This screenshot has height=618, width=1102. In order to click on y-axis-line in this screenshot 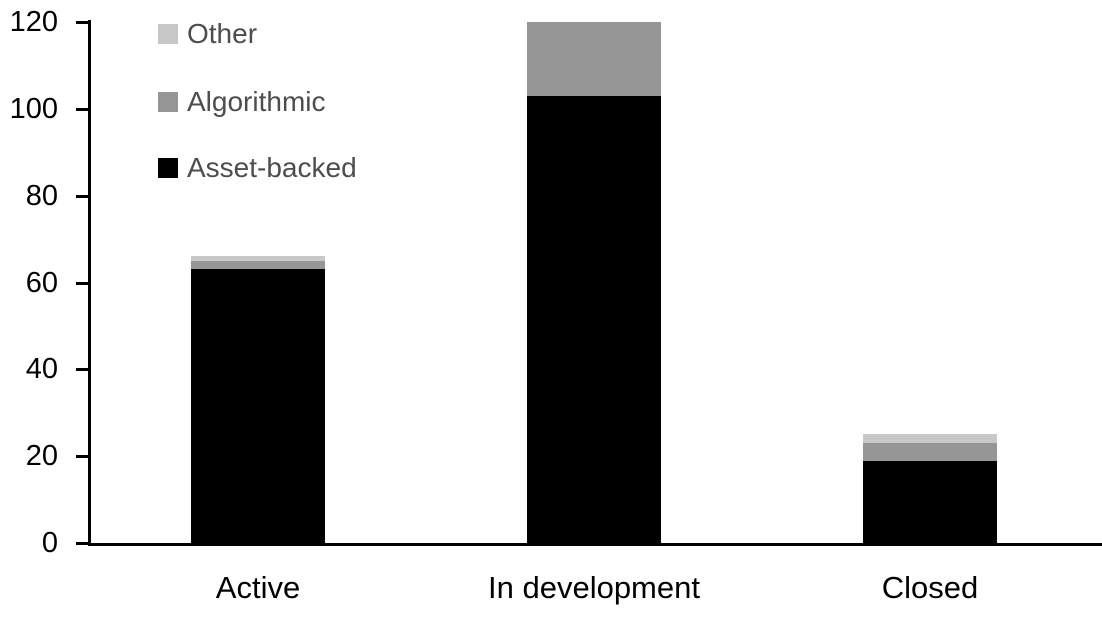, I will do `click(89, 283)`.